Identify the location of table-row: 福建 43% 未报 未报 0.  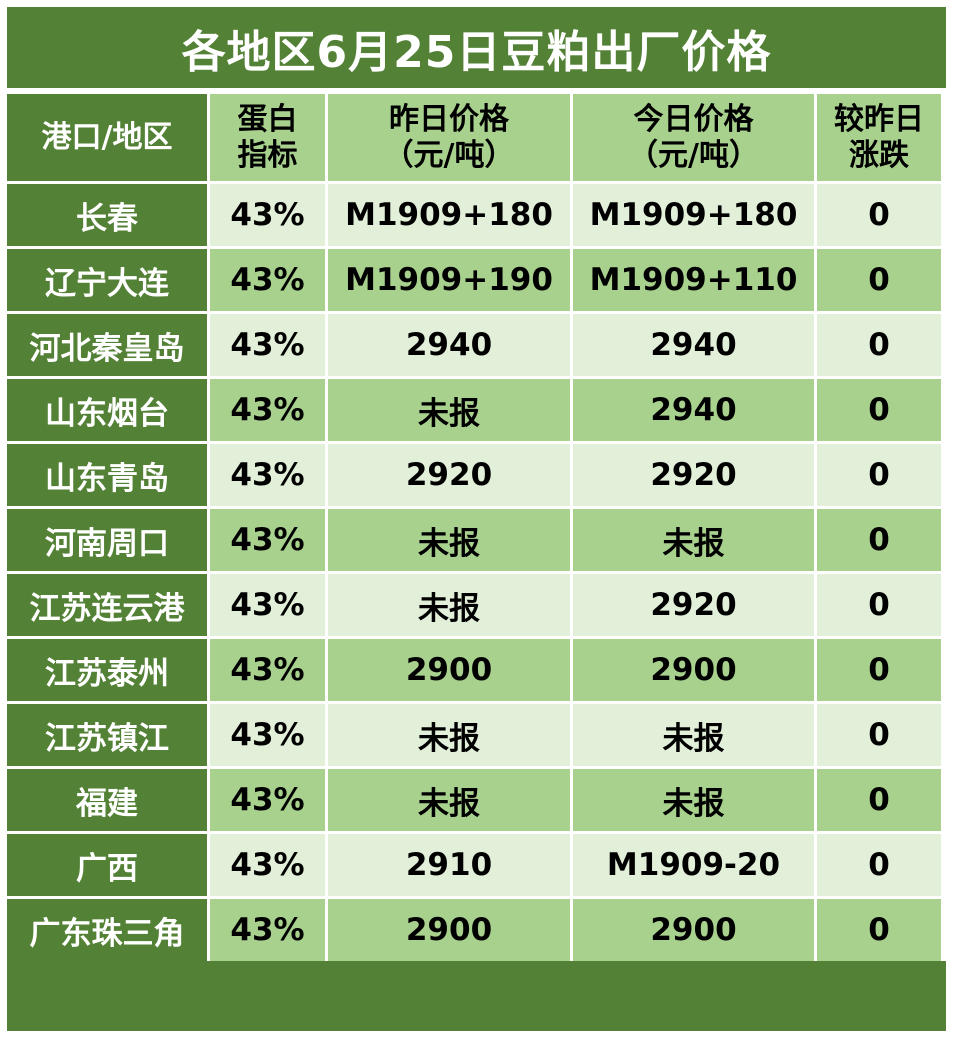
(474, 800).